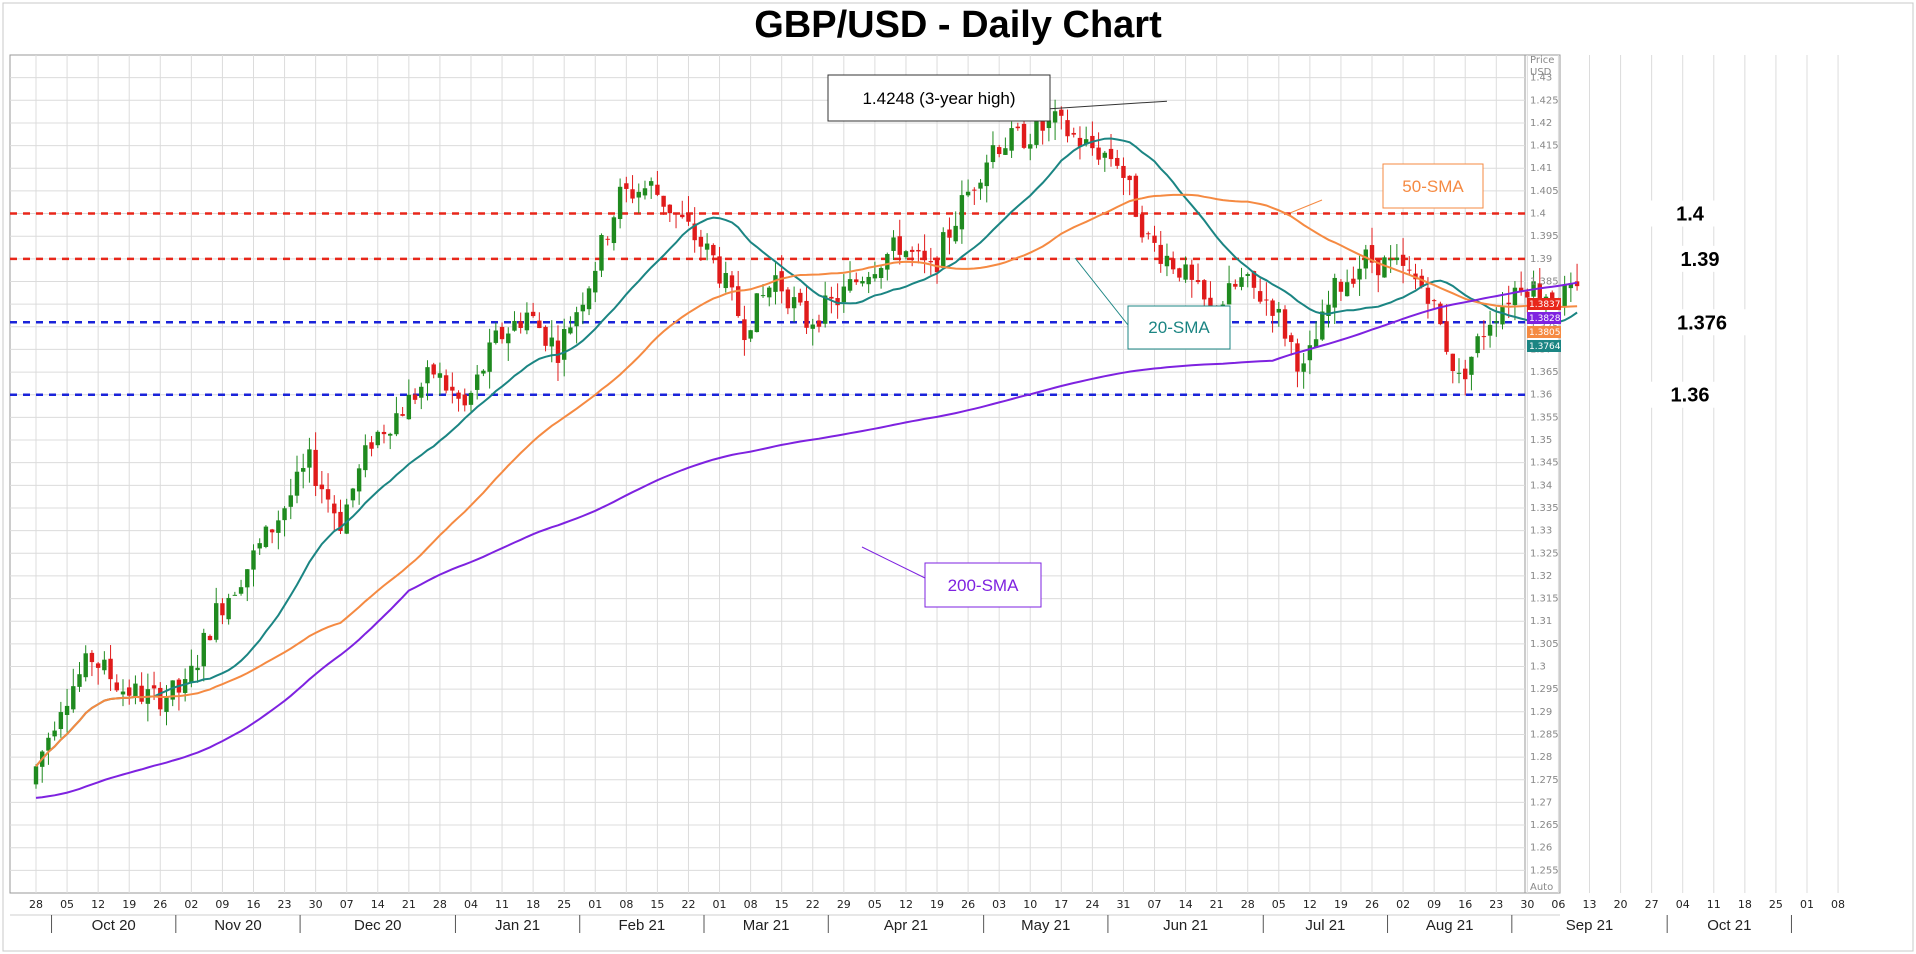 Image resolution: width=1916 pixels, height=954 pixels. What do you see at coordinates (160, 904) in the screenshot?
I see `x-day-label: 26` at bounding box center [160, 904].